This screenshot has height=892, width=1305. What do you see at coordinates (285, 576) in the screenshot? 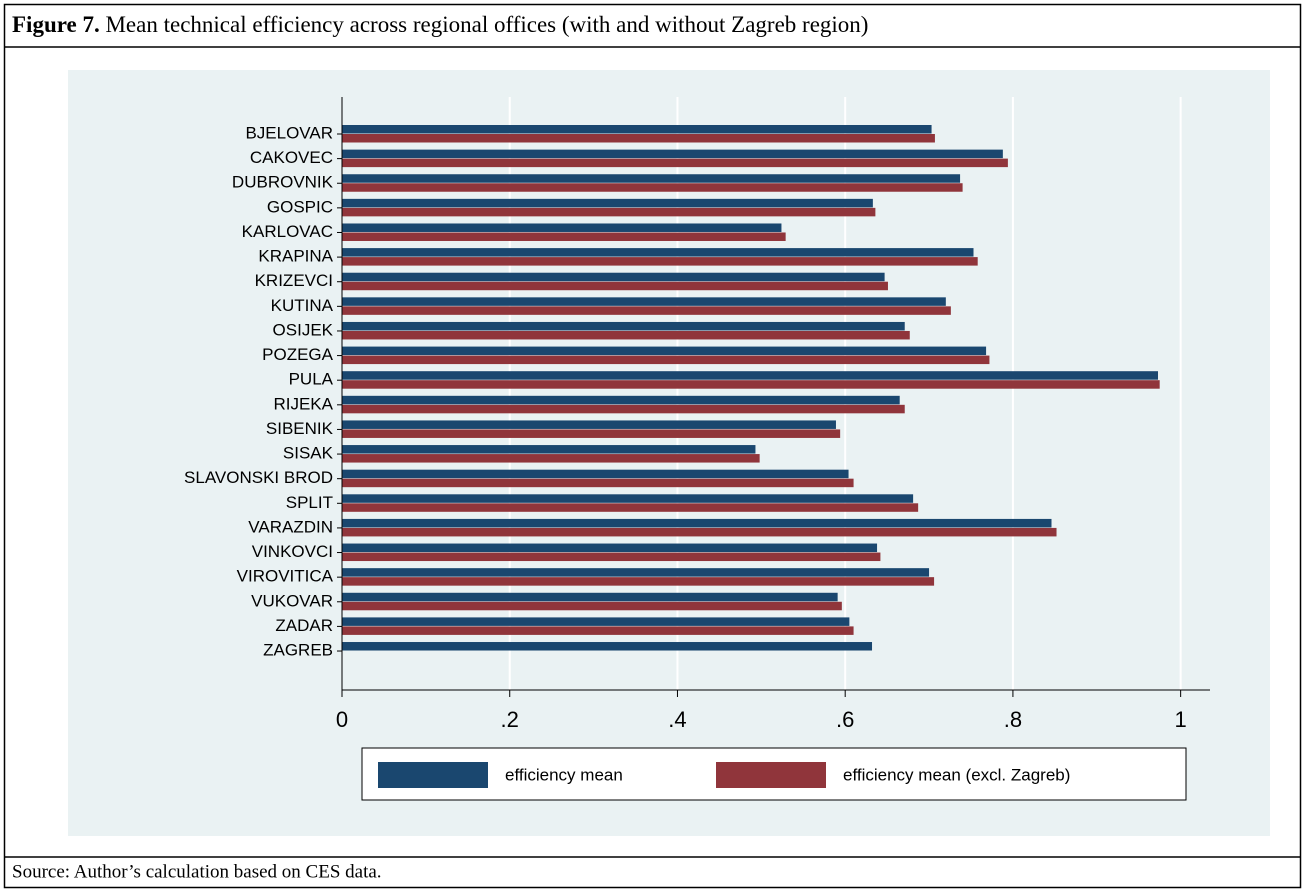
I see `y-tick-label: VIROVITICA` at bounding box center [285, 576].